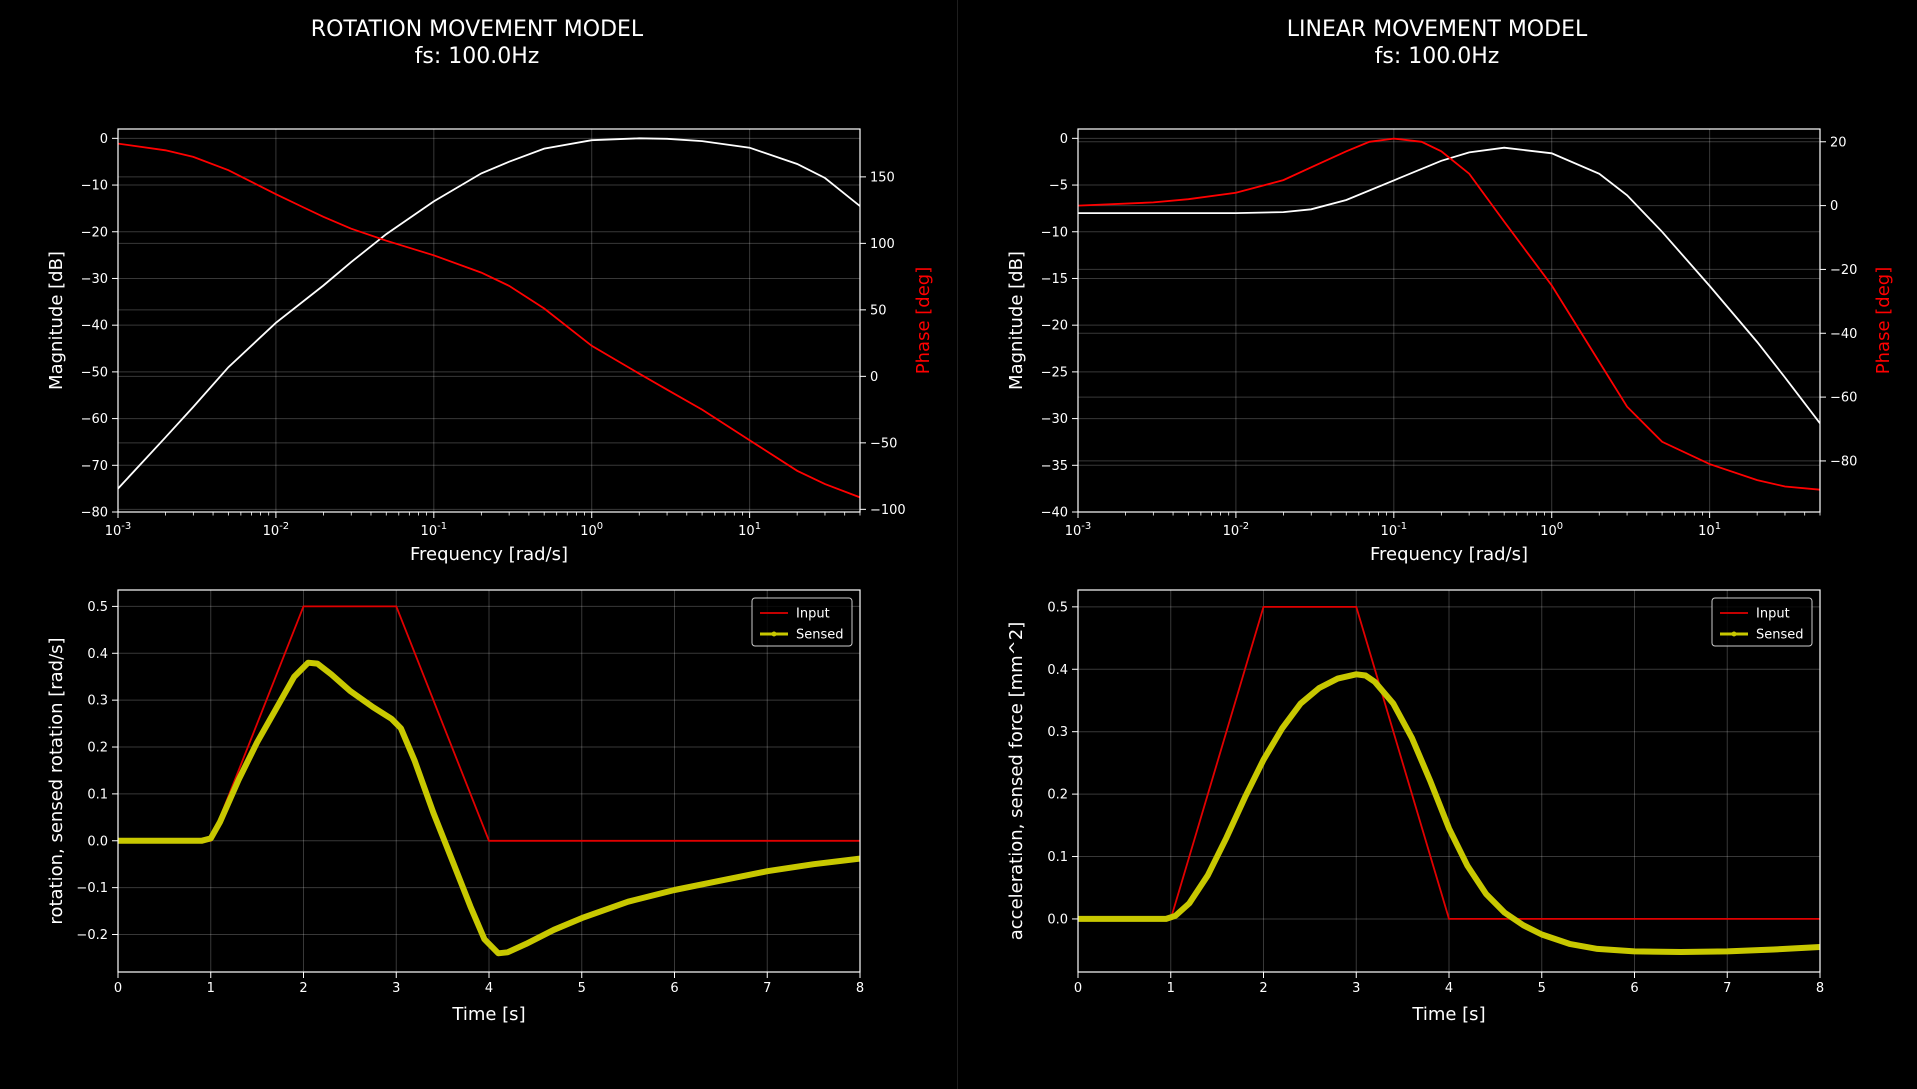 Image resolution: width=1917 pixels, height=1089 pixels. What do you see at coordinates (489, 554) in the screenshot?
I see `rot-bode-xlabel: Frequency [rad/s]` at bounding box center [489, 554].